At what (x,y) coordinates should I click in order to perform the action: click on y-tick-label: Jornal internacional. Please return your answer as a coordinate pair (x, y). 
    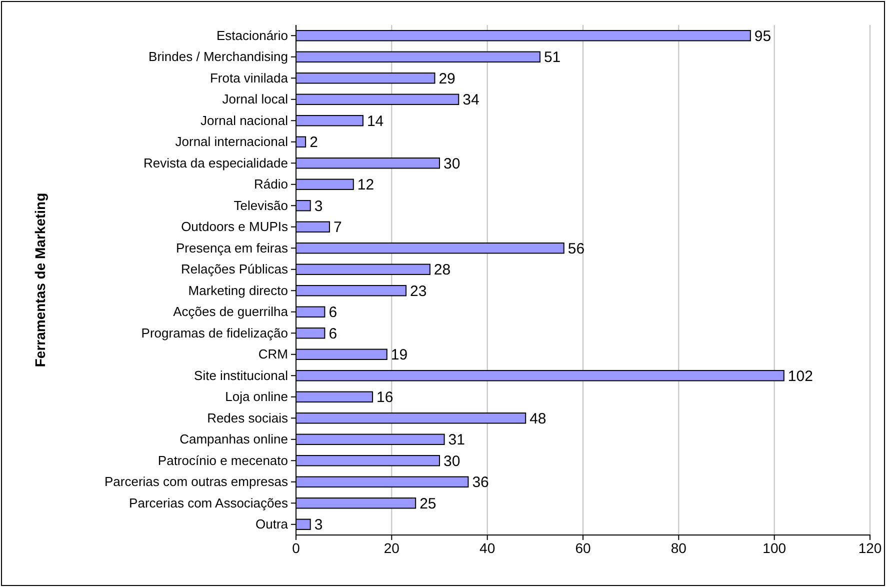
    Looking at the image, I should click on (231, 142).